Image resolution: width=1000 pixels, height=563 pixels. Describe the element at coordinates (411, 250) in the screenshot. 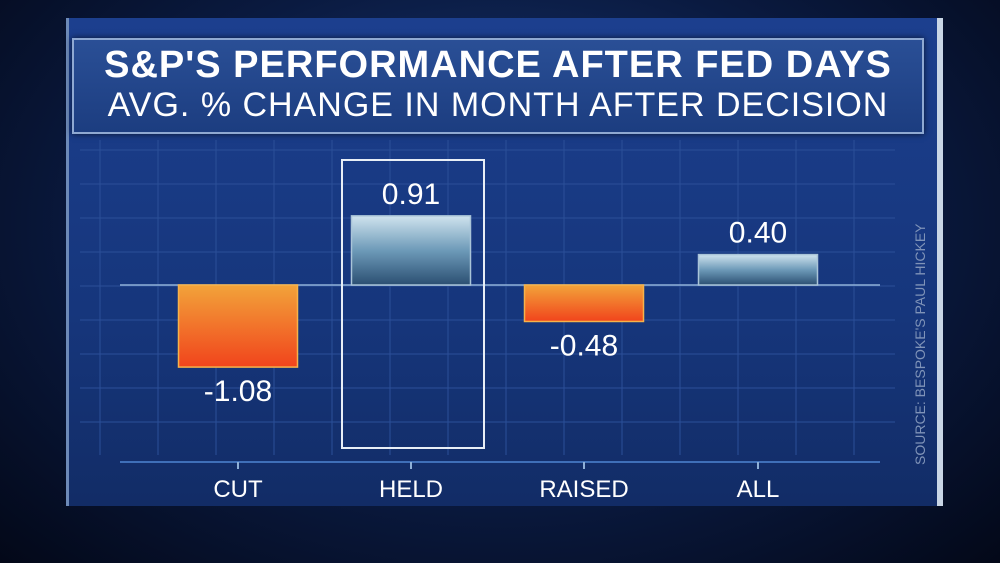

I see `bar-held` at that location.